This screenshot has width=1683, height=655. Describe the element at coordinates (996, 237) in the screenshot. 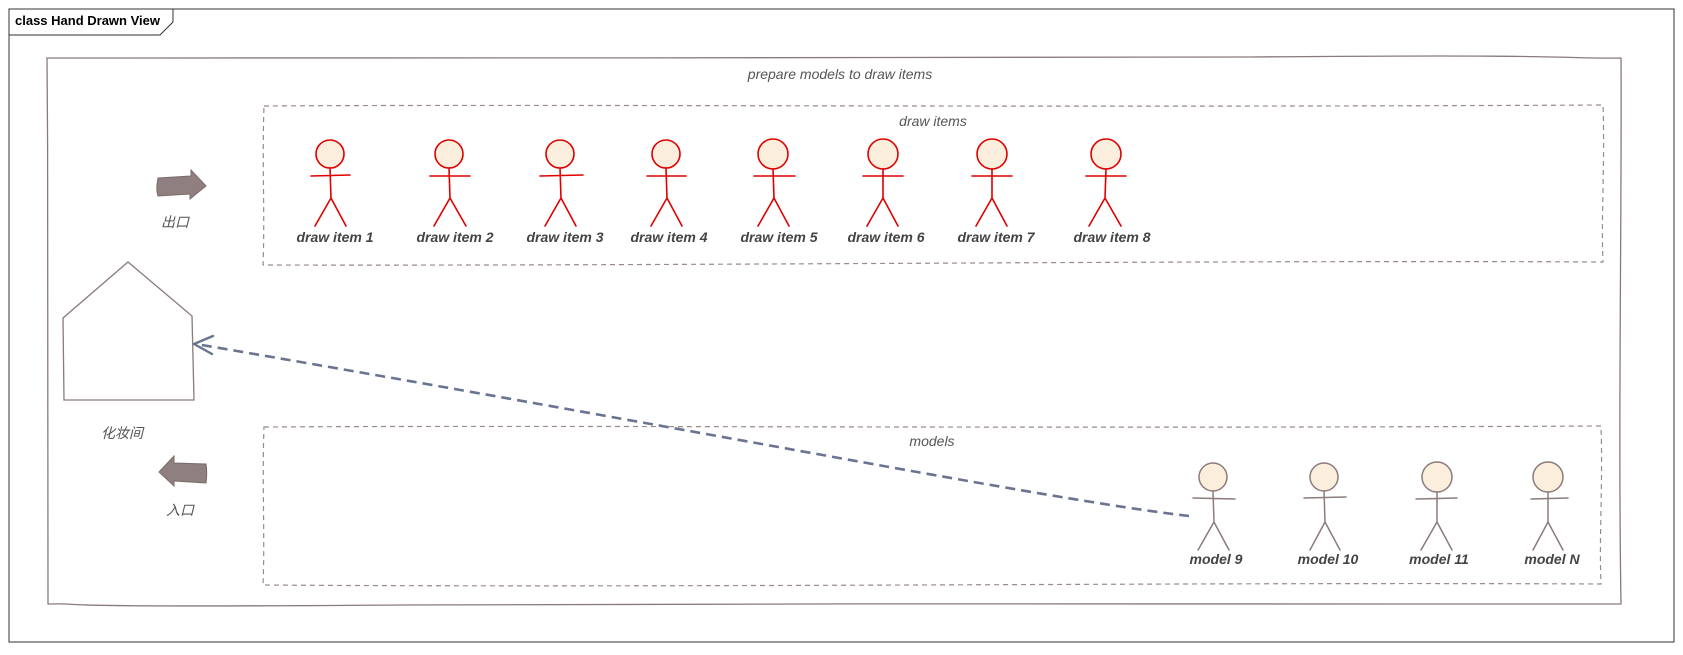

I see `draw-item-label: draw item 7` at that location.